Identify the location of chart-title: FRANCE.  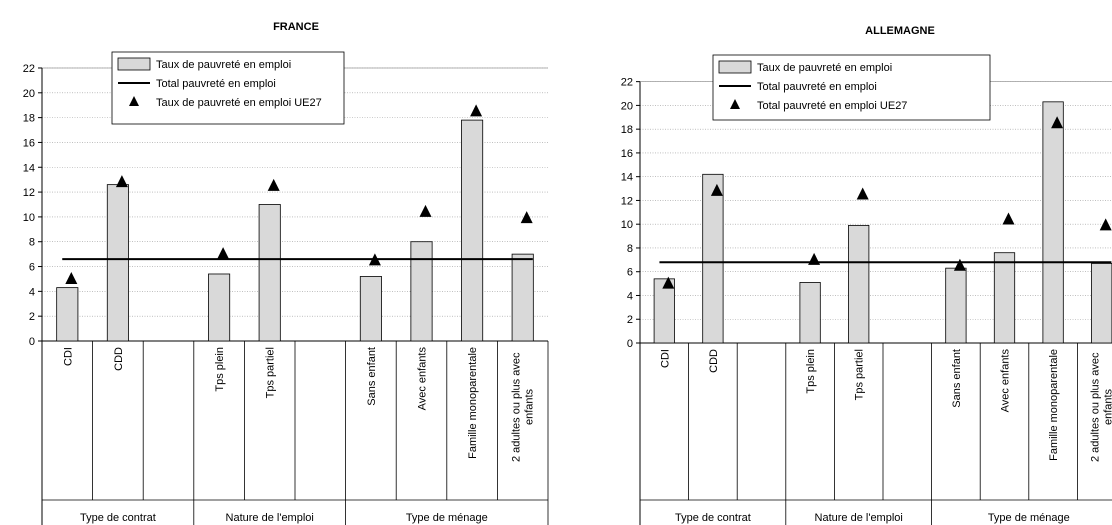
(296, 27).